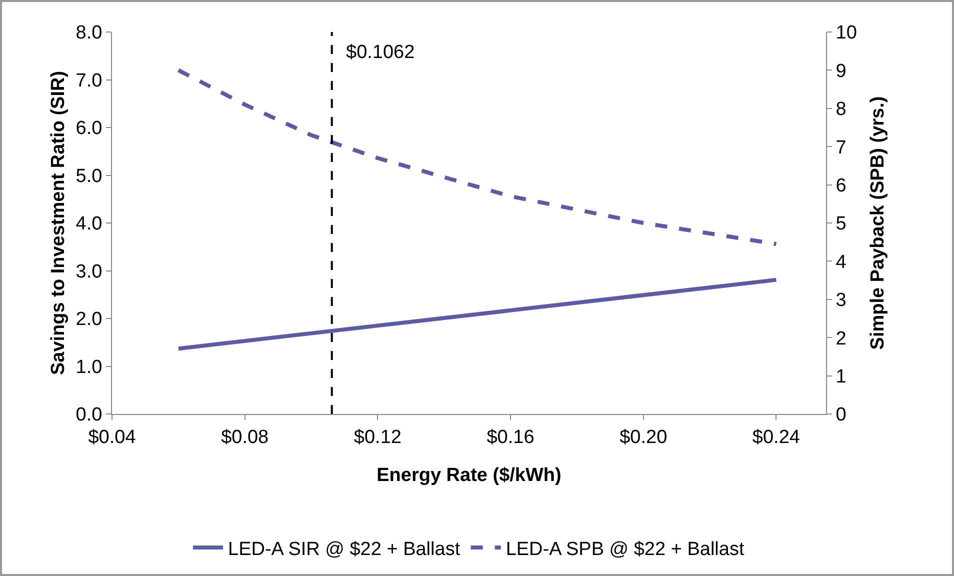 Image resolution: width=954 pixels, height=576 pixels. I want to click on y2-tick-label: 7, so click(841, 147).